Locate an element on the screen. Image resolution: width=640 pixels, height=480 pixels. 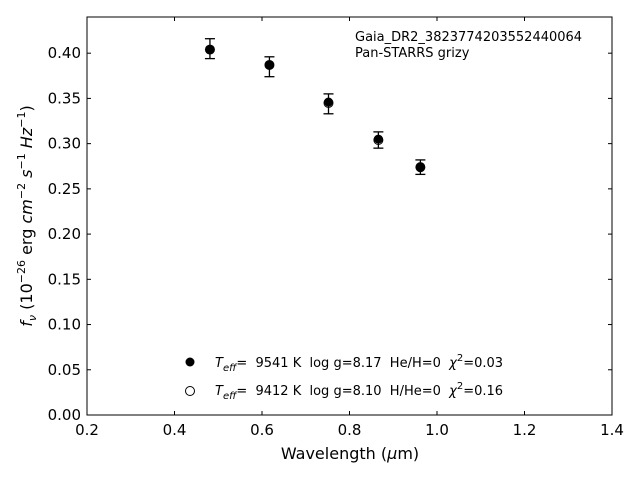
y-tick-label: 0.35 is located at coordinates (64, 98).